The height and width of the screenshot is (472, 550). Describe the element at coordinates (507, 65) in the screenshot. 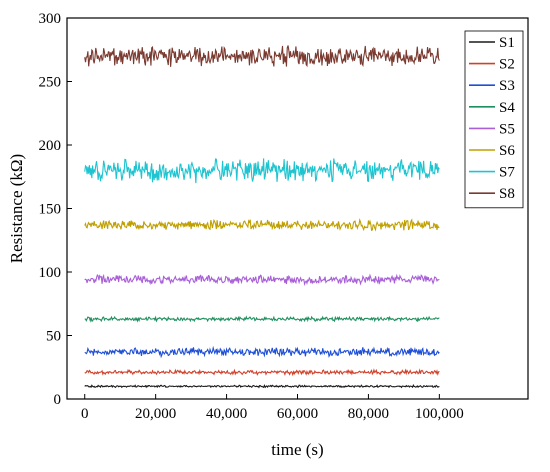

I see `legend-label-s2: S2` at that location.